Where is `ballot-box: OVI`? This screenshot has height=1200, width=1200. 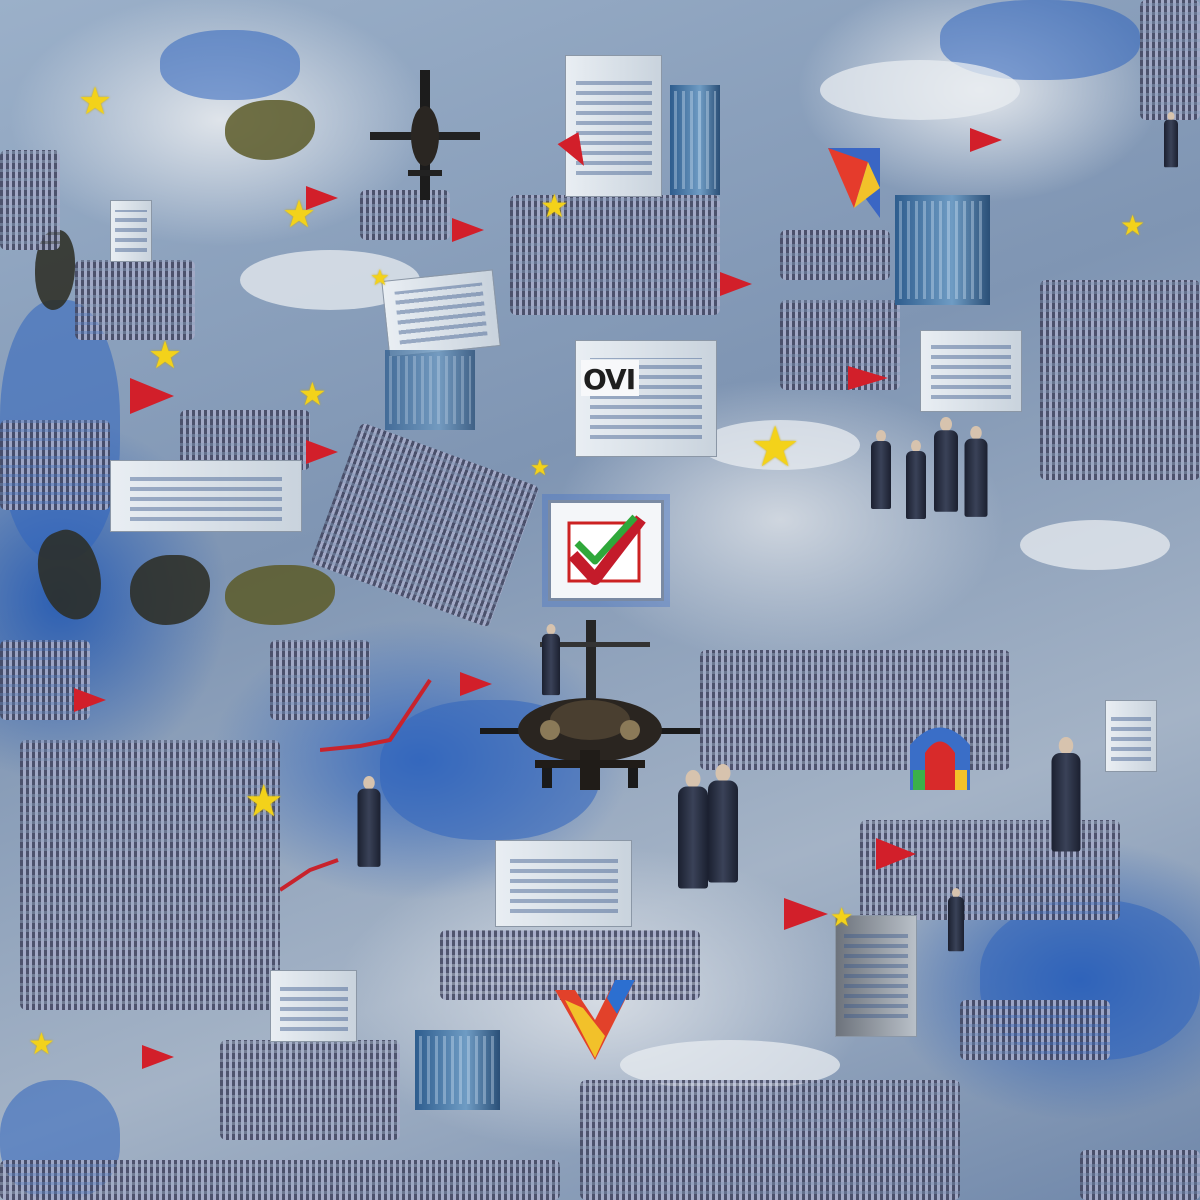
ballot-box: OVI is located at coordinates (646, 398).